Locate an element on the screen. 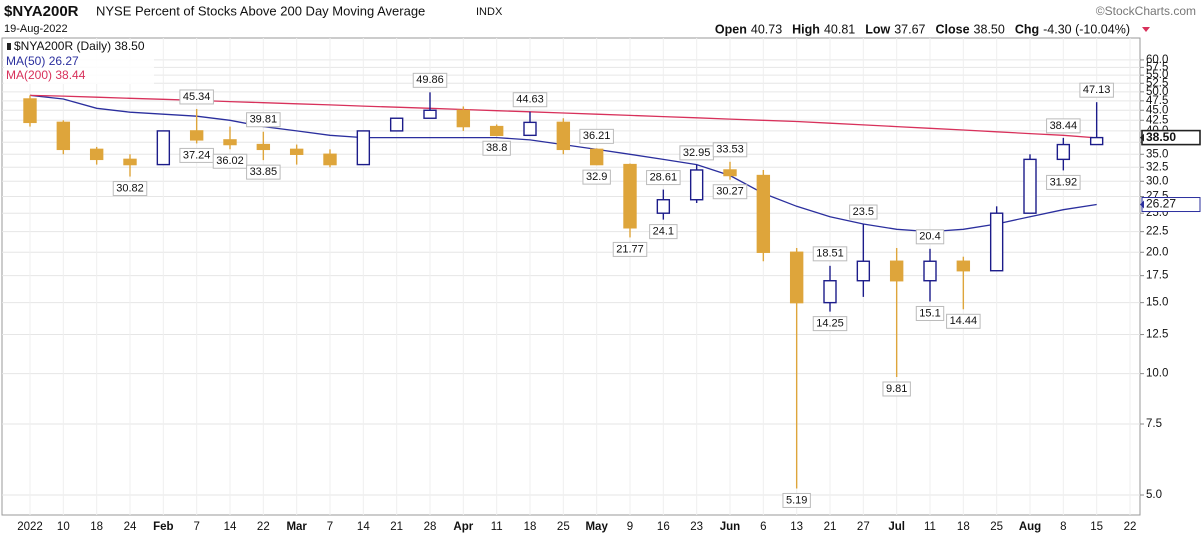  annotation-label: 30.27 is located at coordinates (730, 192).